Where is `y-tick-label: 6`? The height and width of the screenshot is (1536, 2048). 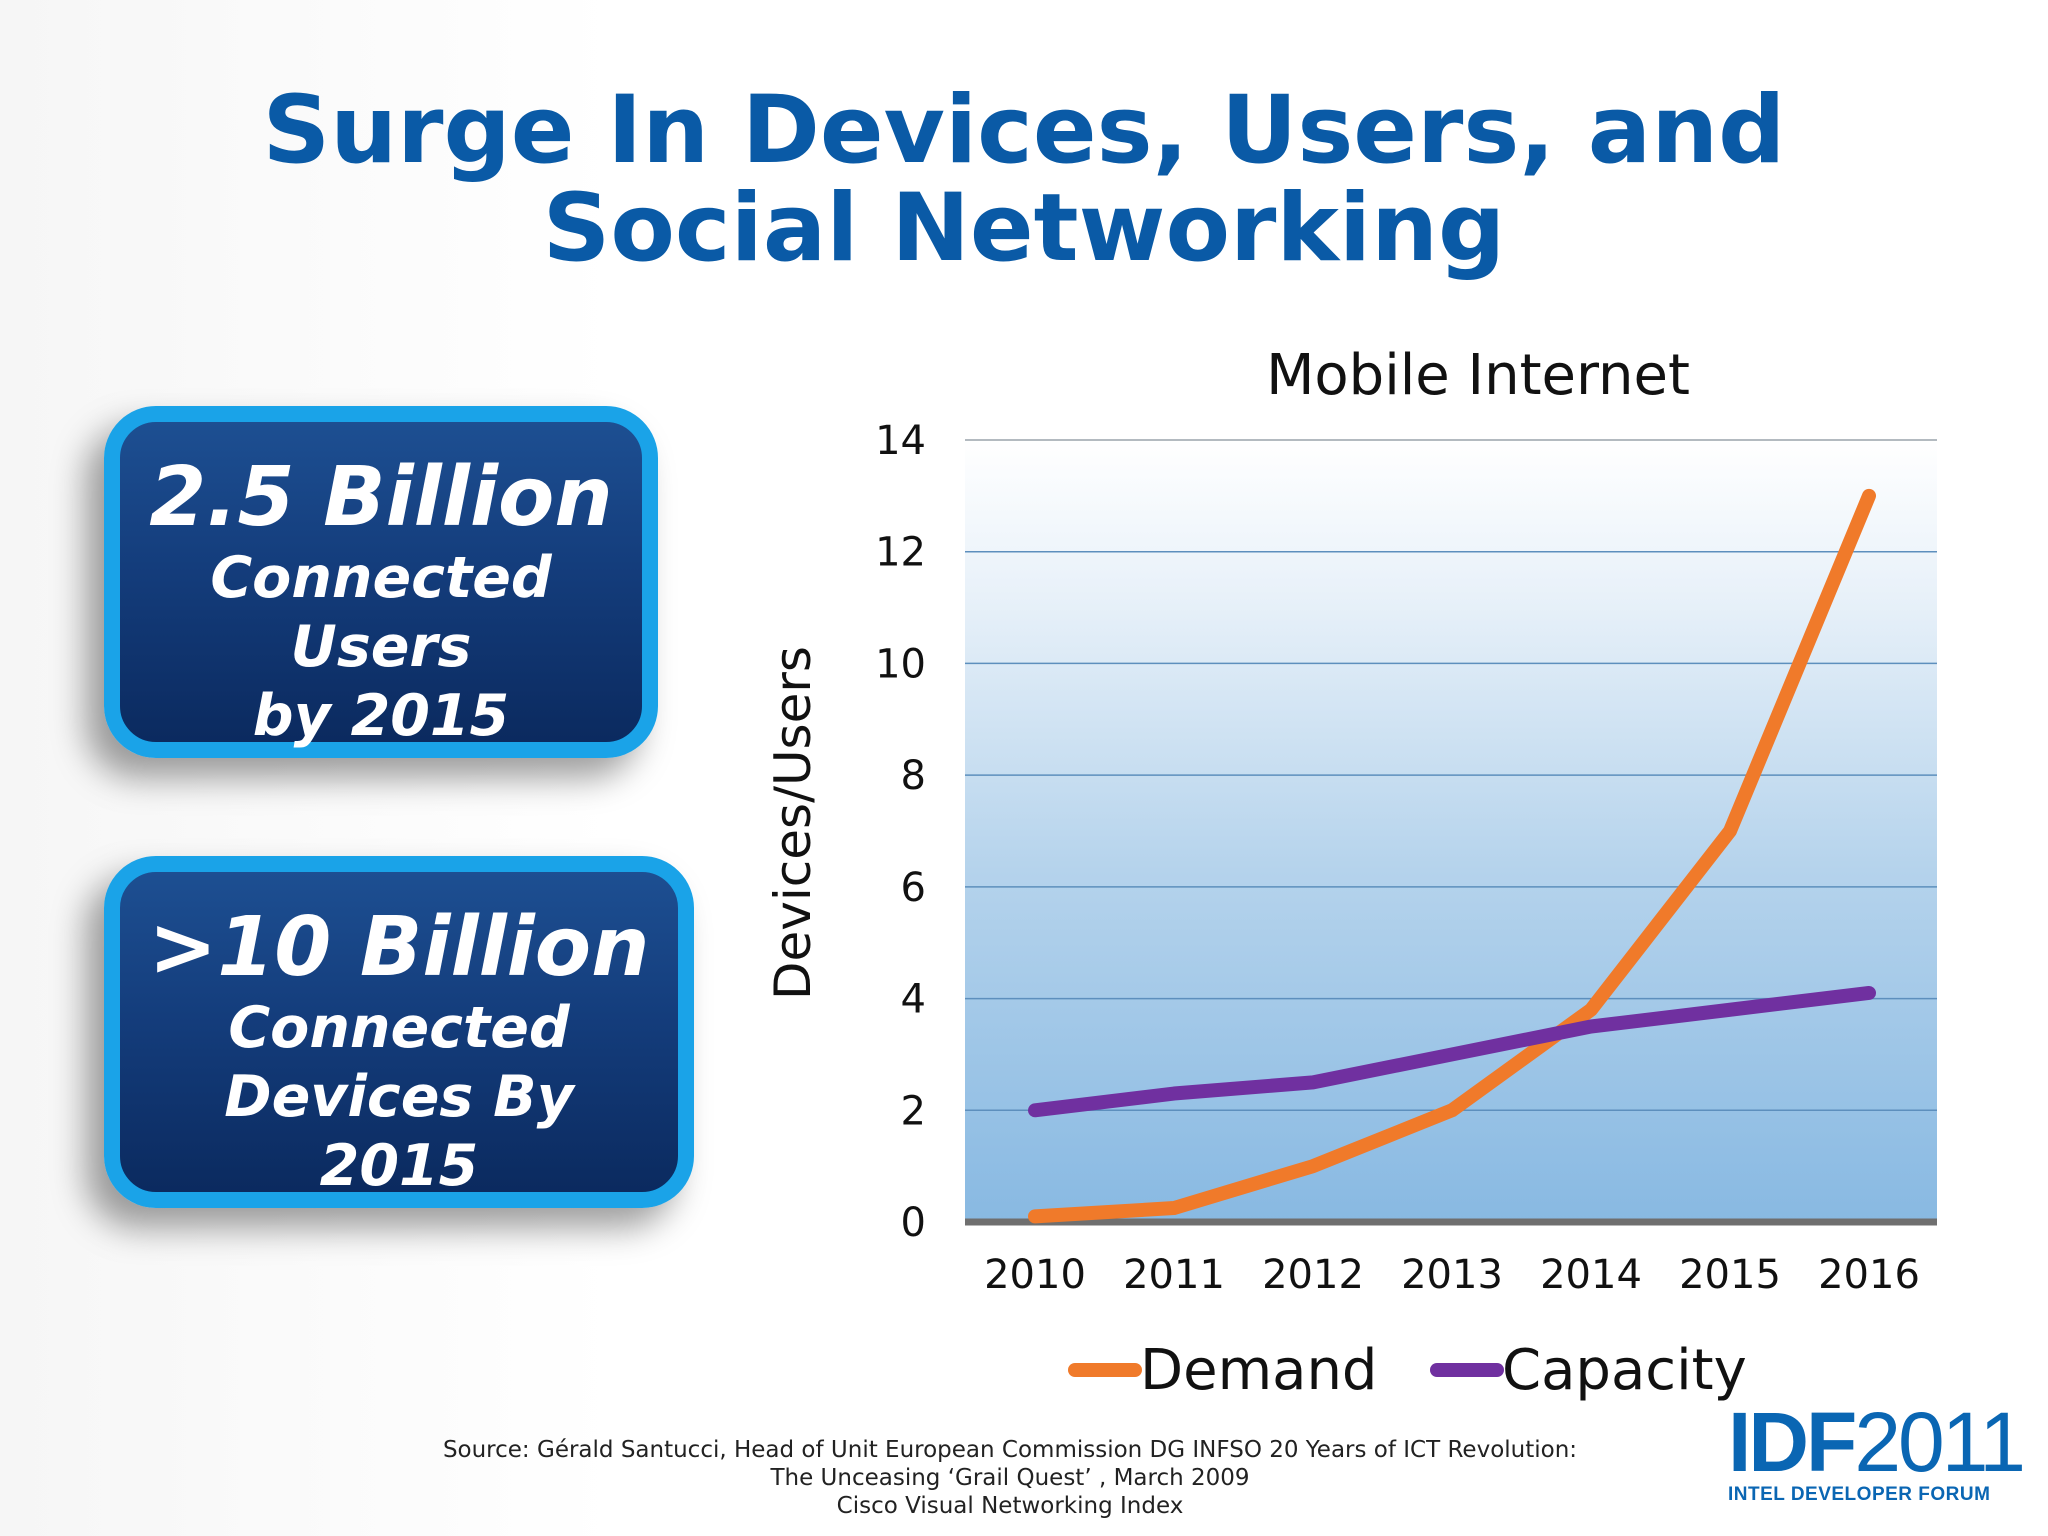 y-tick-label: 6 is located at coordinates (913, 888).